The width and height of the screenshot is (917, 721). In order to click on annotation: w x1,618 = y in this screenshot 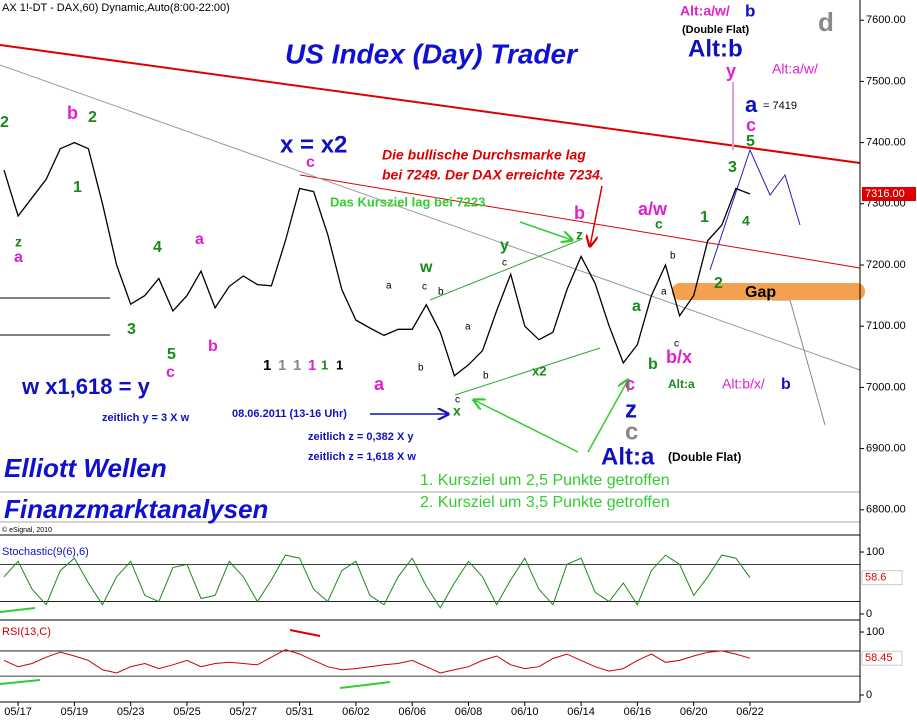, I will do `click(86, 386)`.